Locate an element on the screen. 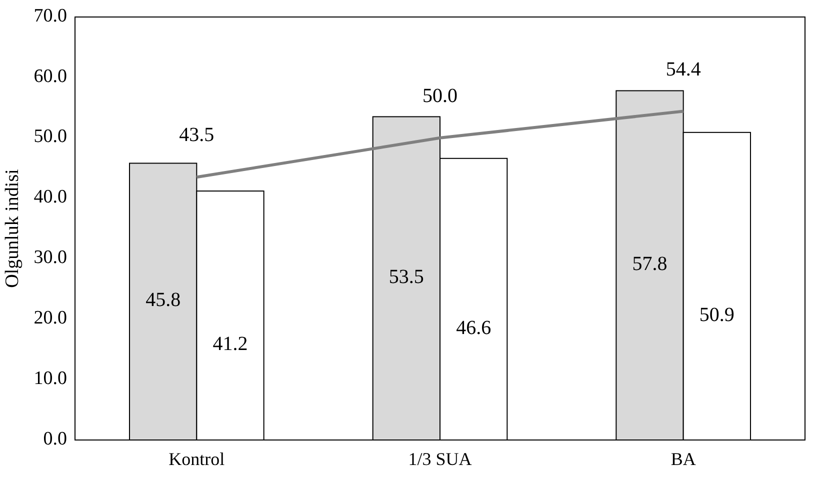 The height and width of the screenshot is (486, 818). data-label: 41.2 is located at coordinates (230, 344).